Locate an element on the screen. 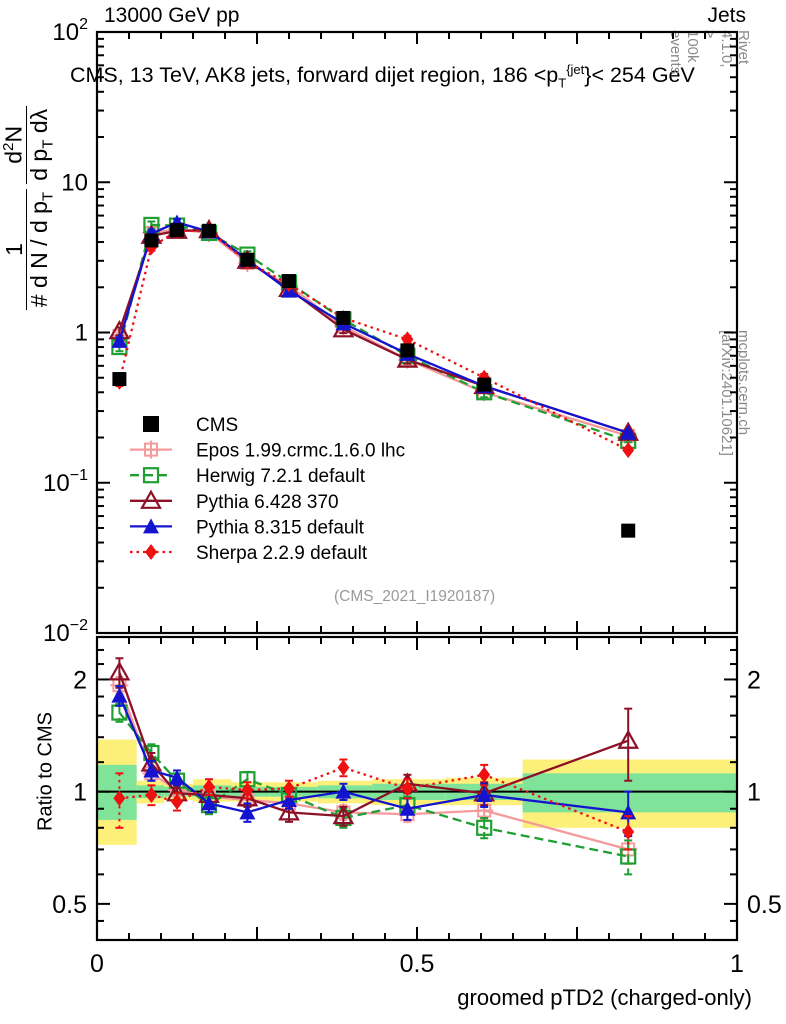 The width and height of the screenshot is (786, 1024). plot-title-superscript: {jet is located at coordinates (575, 69).